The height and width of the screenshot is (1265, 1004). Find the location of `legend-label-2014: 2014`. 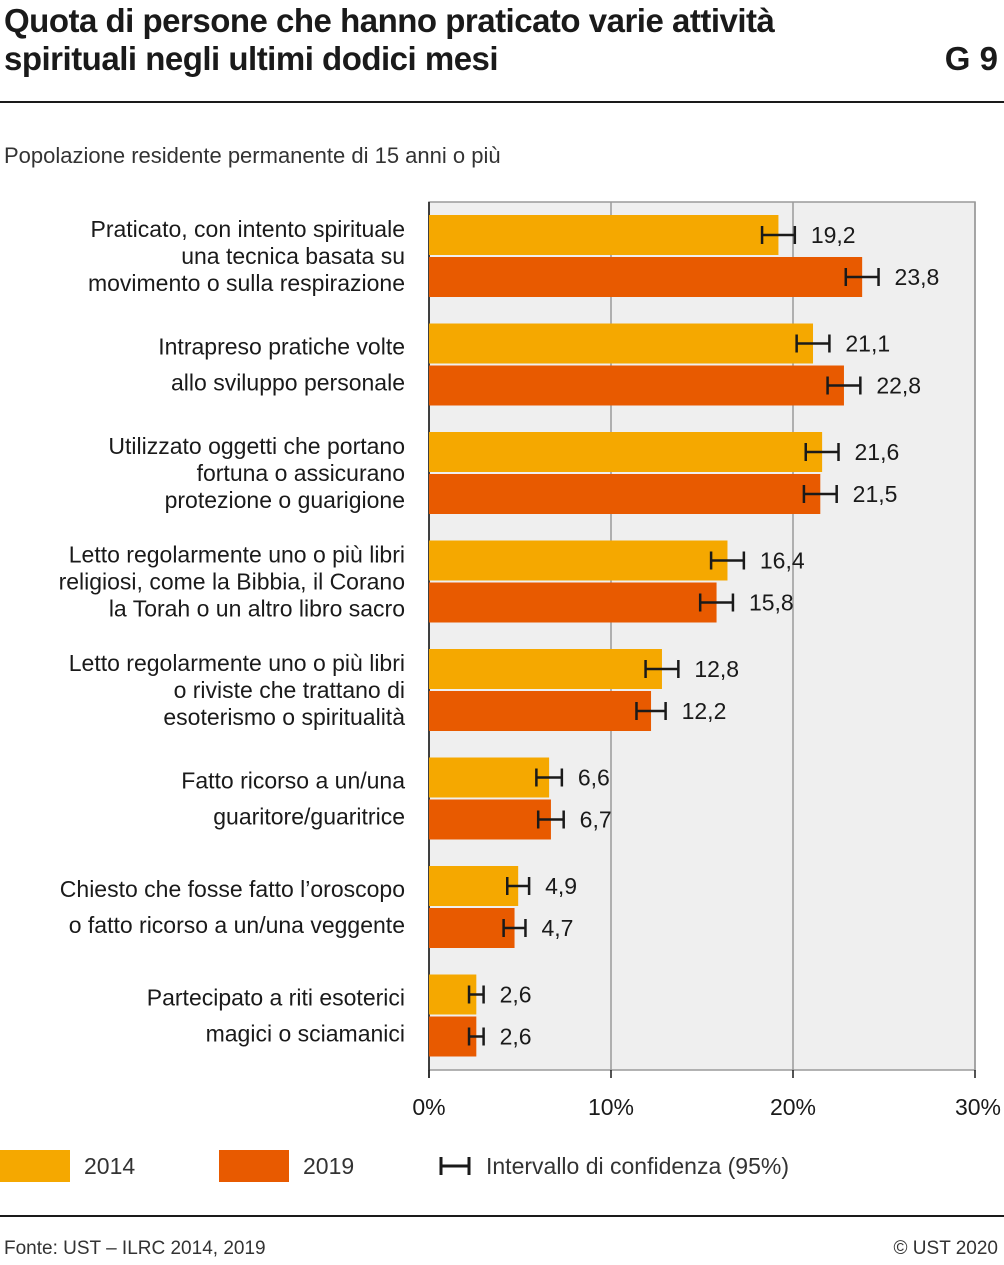

legend-label-2014: 2014 is located at coordinates (110, 1165).